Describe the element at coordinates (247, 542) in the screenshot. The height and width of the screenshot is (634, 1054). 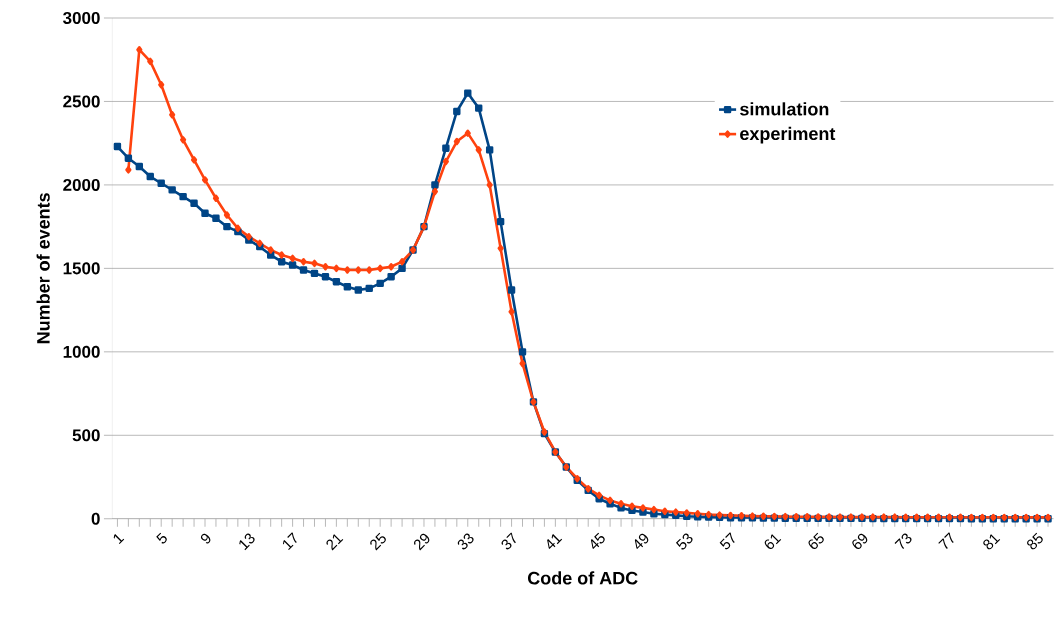
I see `x-tick-label: 13` at that location.